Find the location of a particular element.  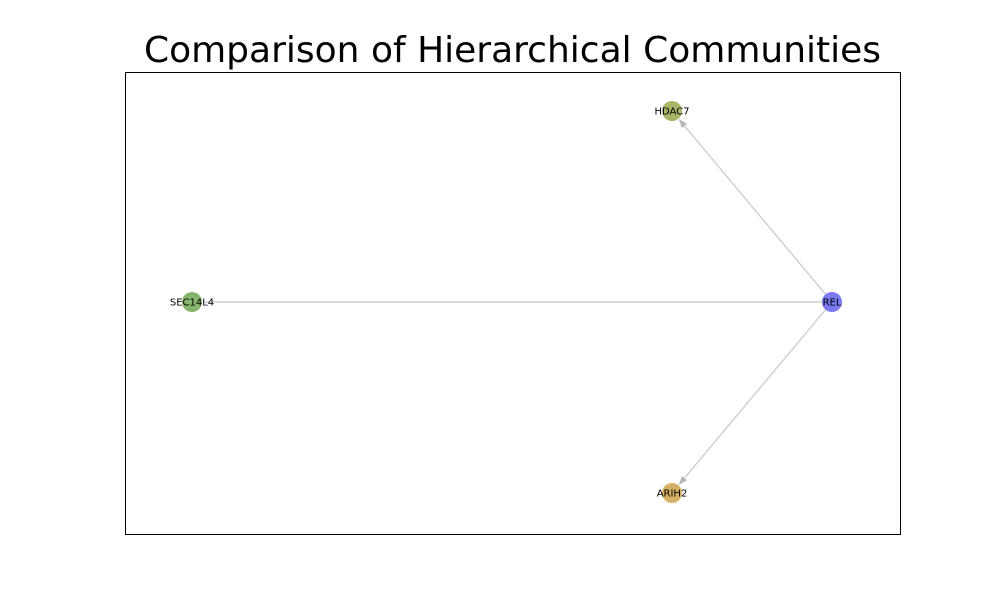

node-hdac7: HDAC7 is located at coordinates (672, 111).